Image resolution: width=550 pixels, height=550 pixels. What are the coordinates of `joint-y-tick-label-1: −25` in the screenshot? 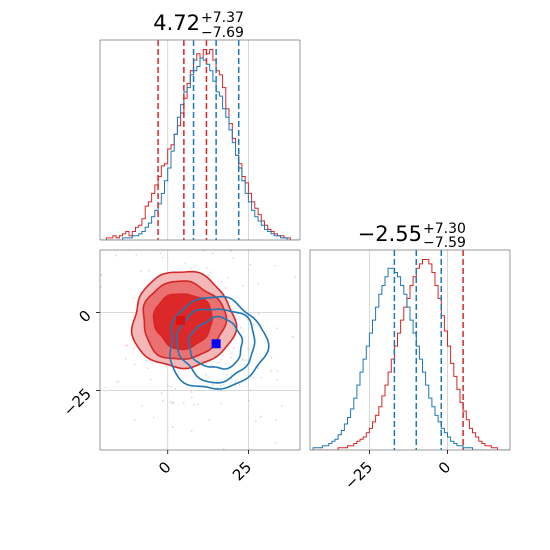 It's located at (77, 402).